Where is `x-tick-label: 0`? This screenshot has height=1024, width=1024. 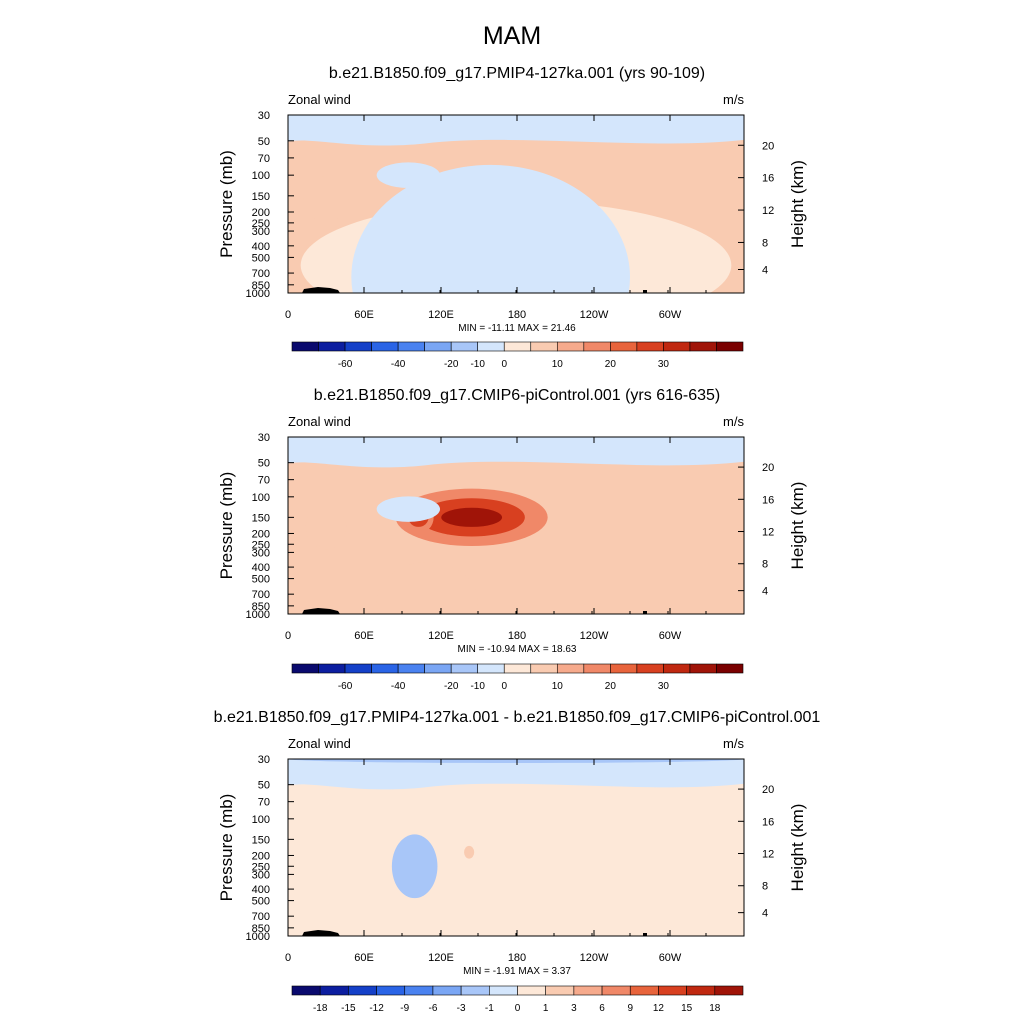
x-tick-label: 0 is located at coordinates (288, 958).